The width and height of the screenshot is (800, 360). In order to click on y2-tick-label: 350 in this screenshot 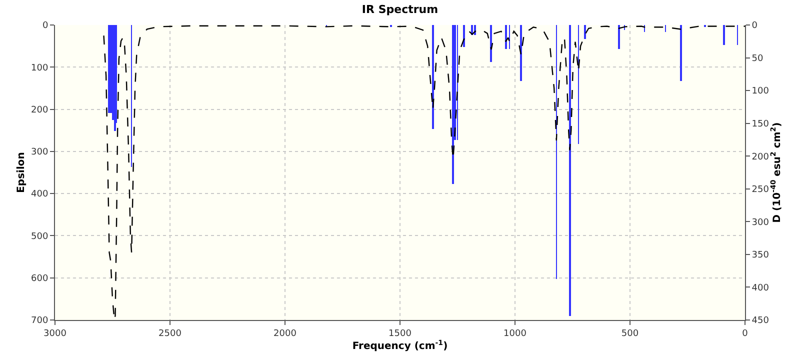, I will do `click(761, 255)`.